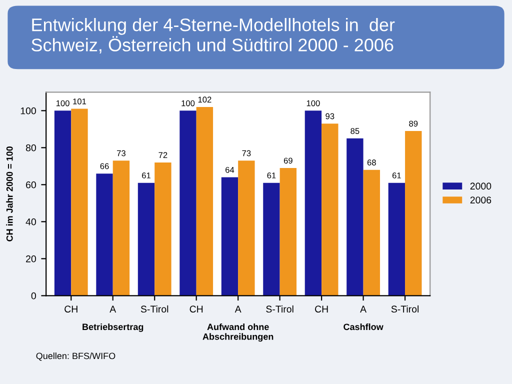  Describe the element at coordinates (230, 169) in the screenshot. I see `data-label: 64` at that location.